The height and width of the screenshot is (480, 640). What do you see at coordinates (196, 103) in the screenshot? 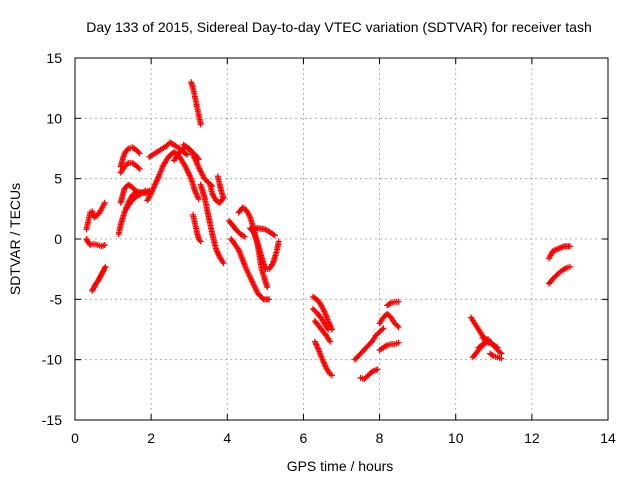
I see `series-arc13` at bounding box center [196, 103].